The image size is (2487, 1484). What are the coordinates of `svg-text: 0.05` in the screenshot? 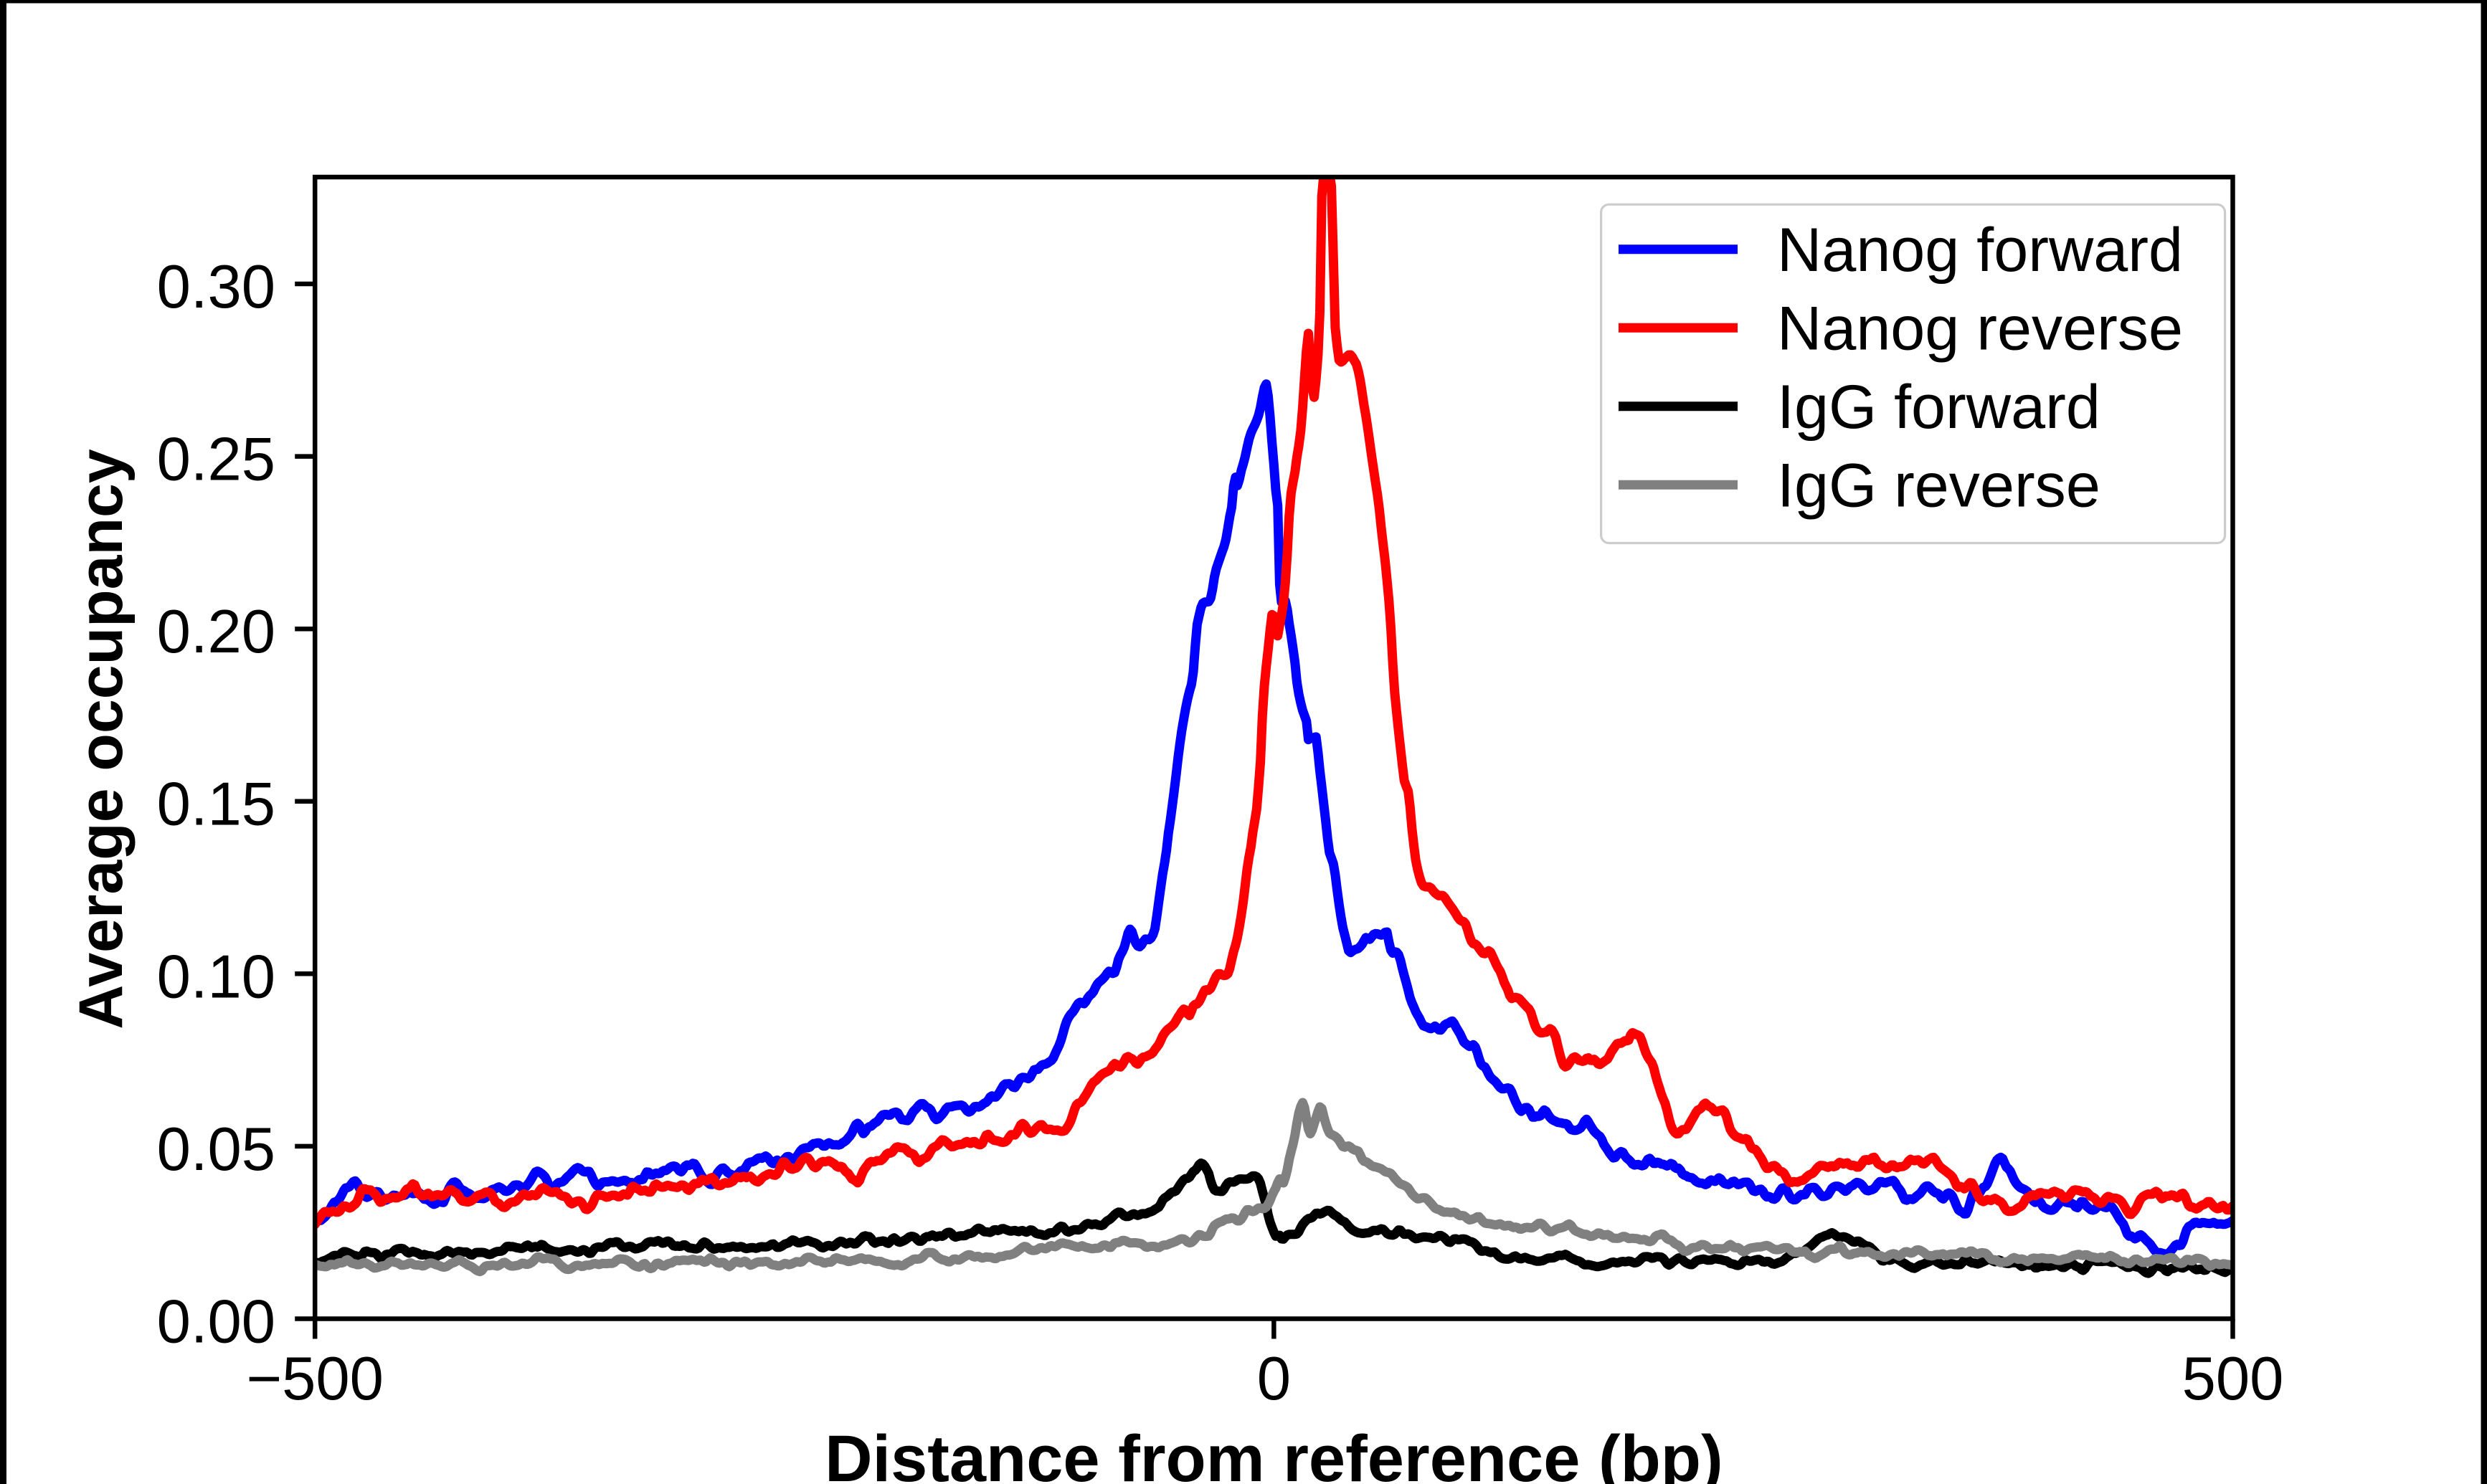 It's located at (216, 1150).